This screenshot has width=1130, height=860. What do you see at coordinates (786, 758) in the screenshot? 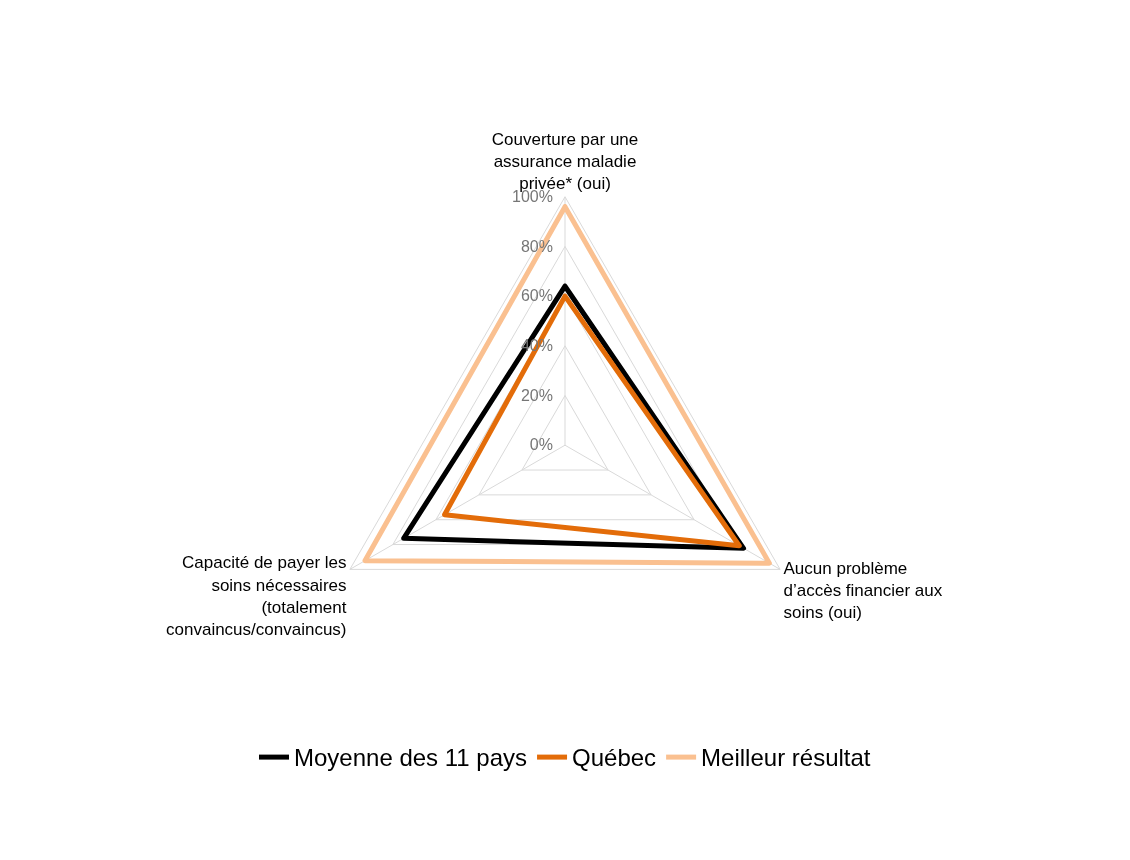
I see `legend-label: Meilleur résultat` at bounding box center [786, 758].